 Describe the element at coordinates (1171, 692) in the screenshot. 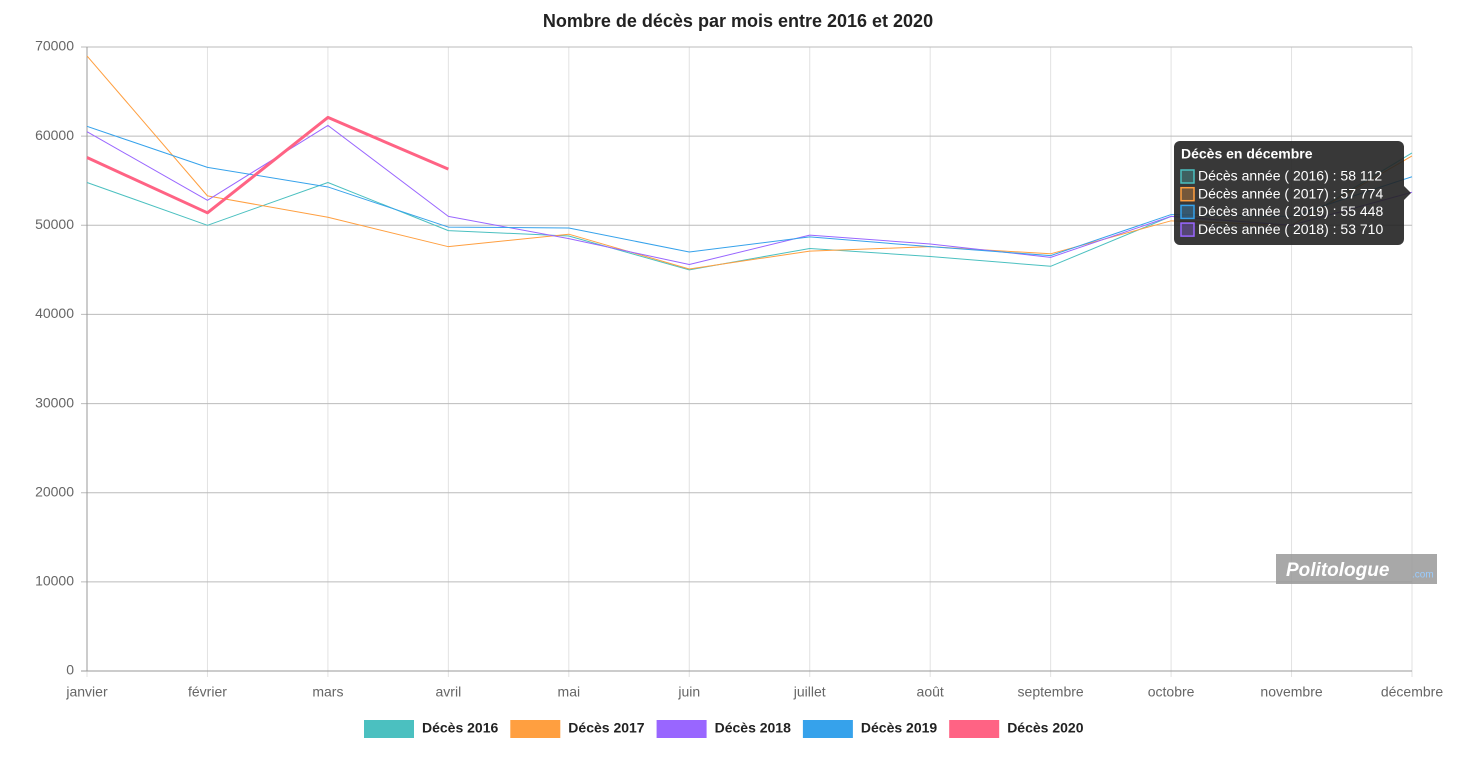

I see `x-tick-label: octobre` at that location.